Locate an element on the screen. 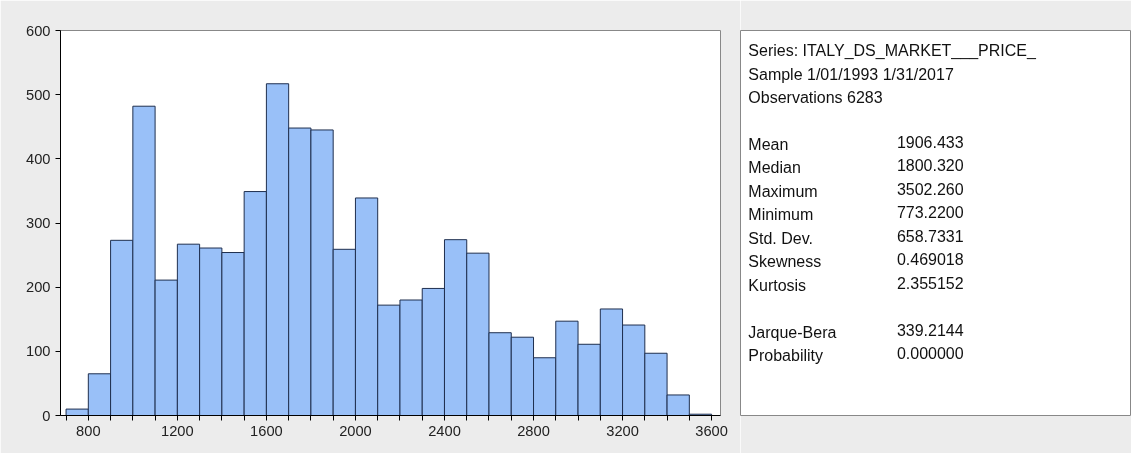 This screenshot has width=1131, height=453. x-tick-label: 1200 is located at coordinates (177, 430).